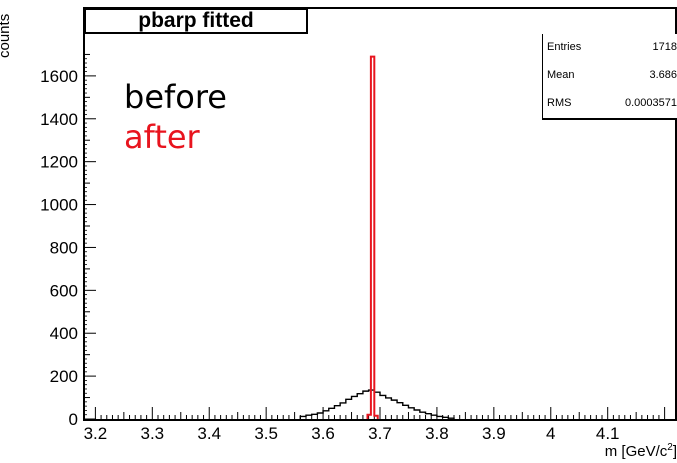 The width and height of the screenshot is (677, 463). Describe the element at coordinates (651, 103) in the screenshot. I see `stats-rms-value: 0.0003571` at that location.